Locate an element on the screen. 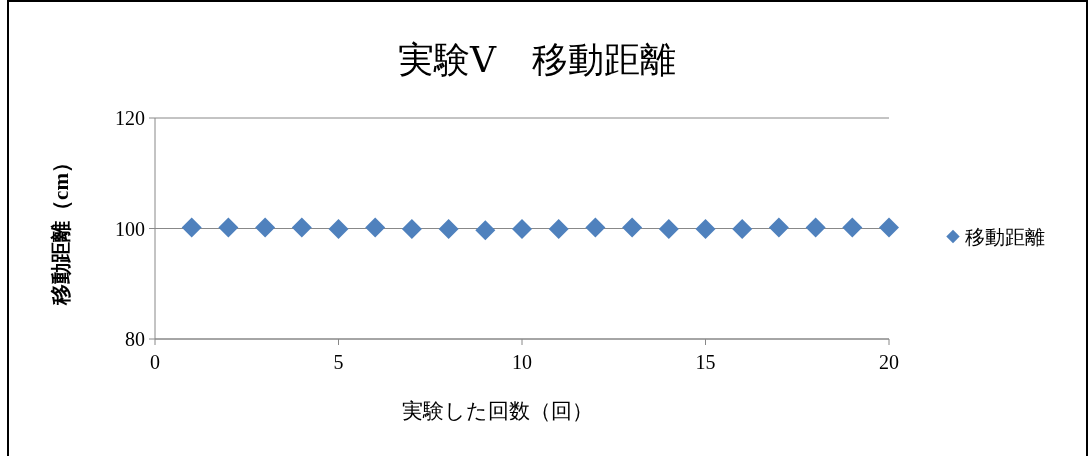  chart-title: 実験Ⅴ 移動距離 is located at coordinates (537, 60).